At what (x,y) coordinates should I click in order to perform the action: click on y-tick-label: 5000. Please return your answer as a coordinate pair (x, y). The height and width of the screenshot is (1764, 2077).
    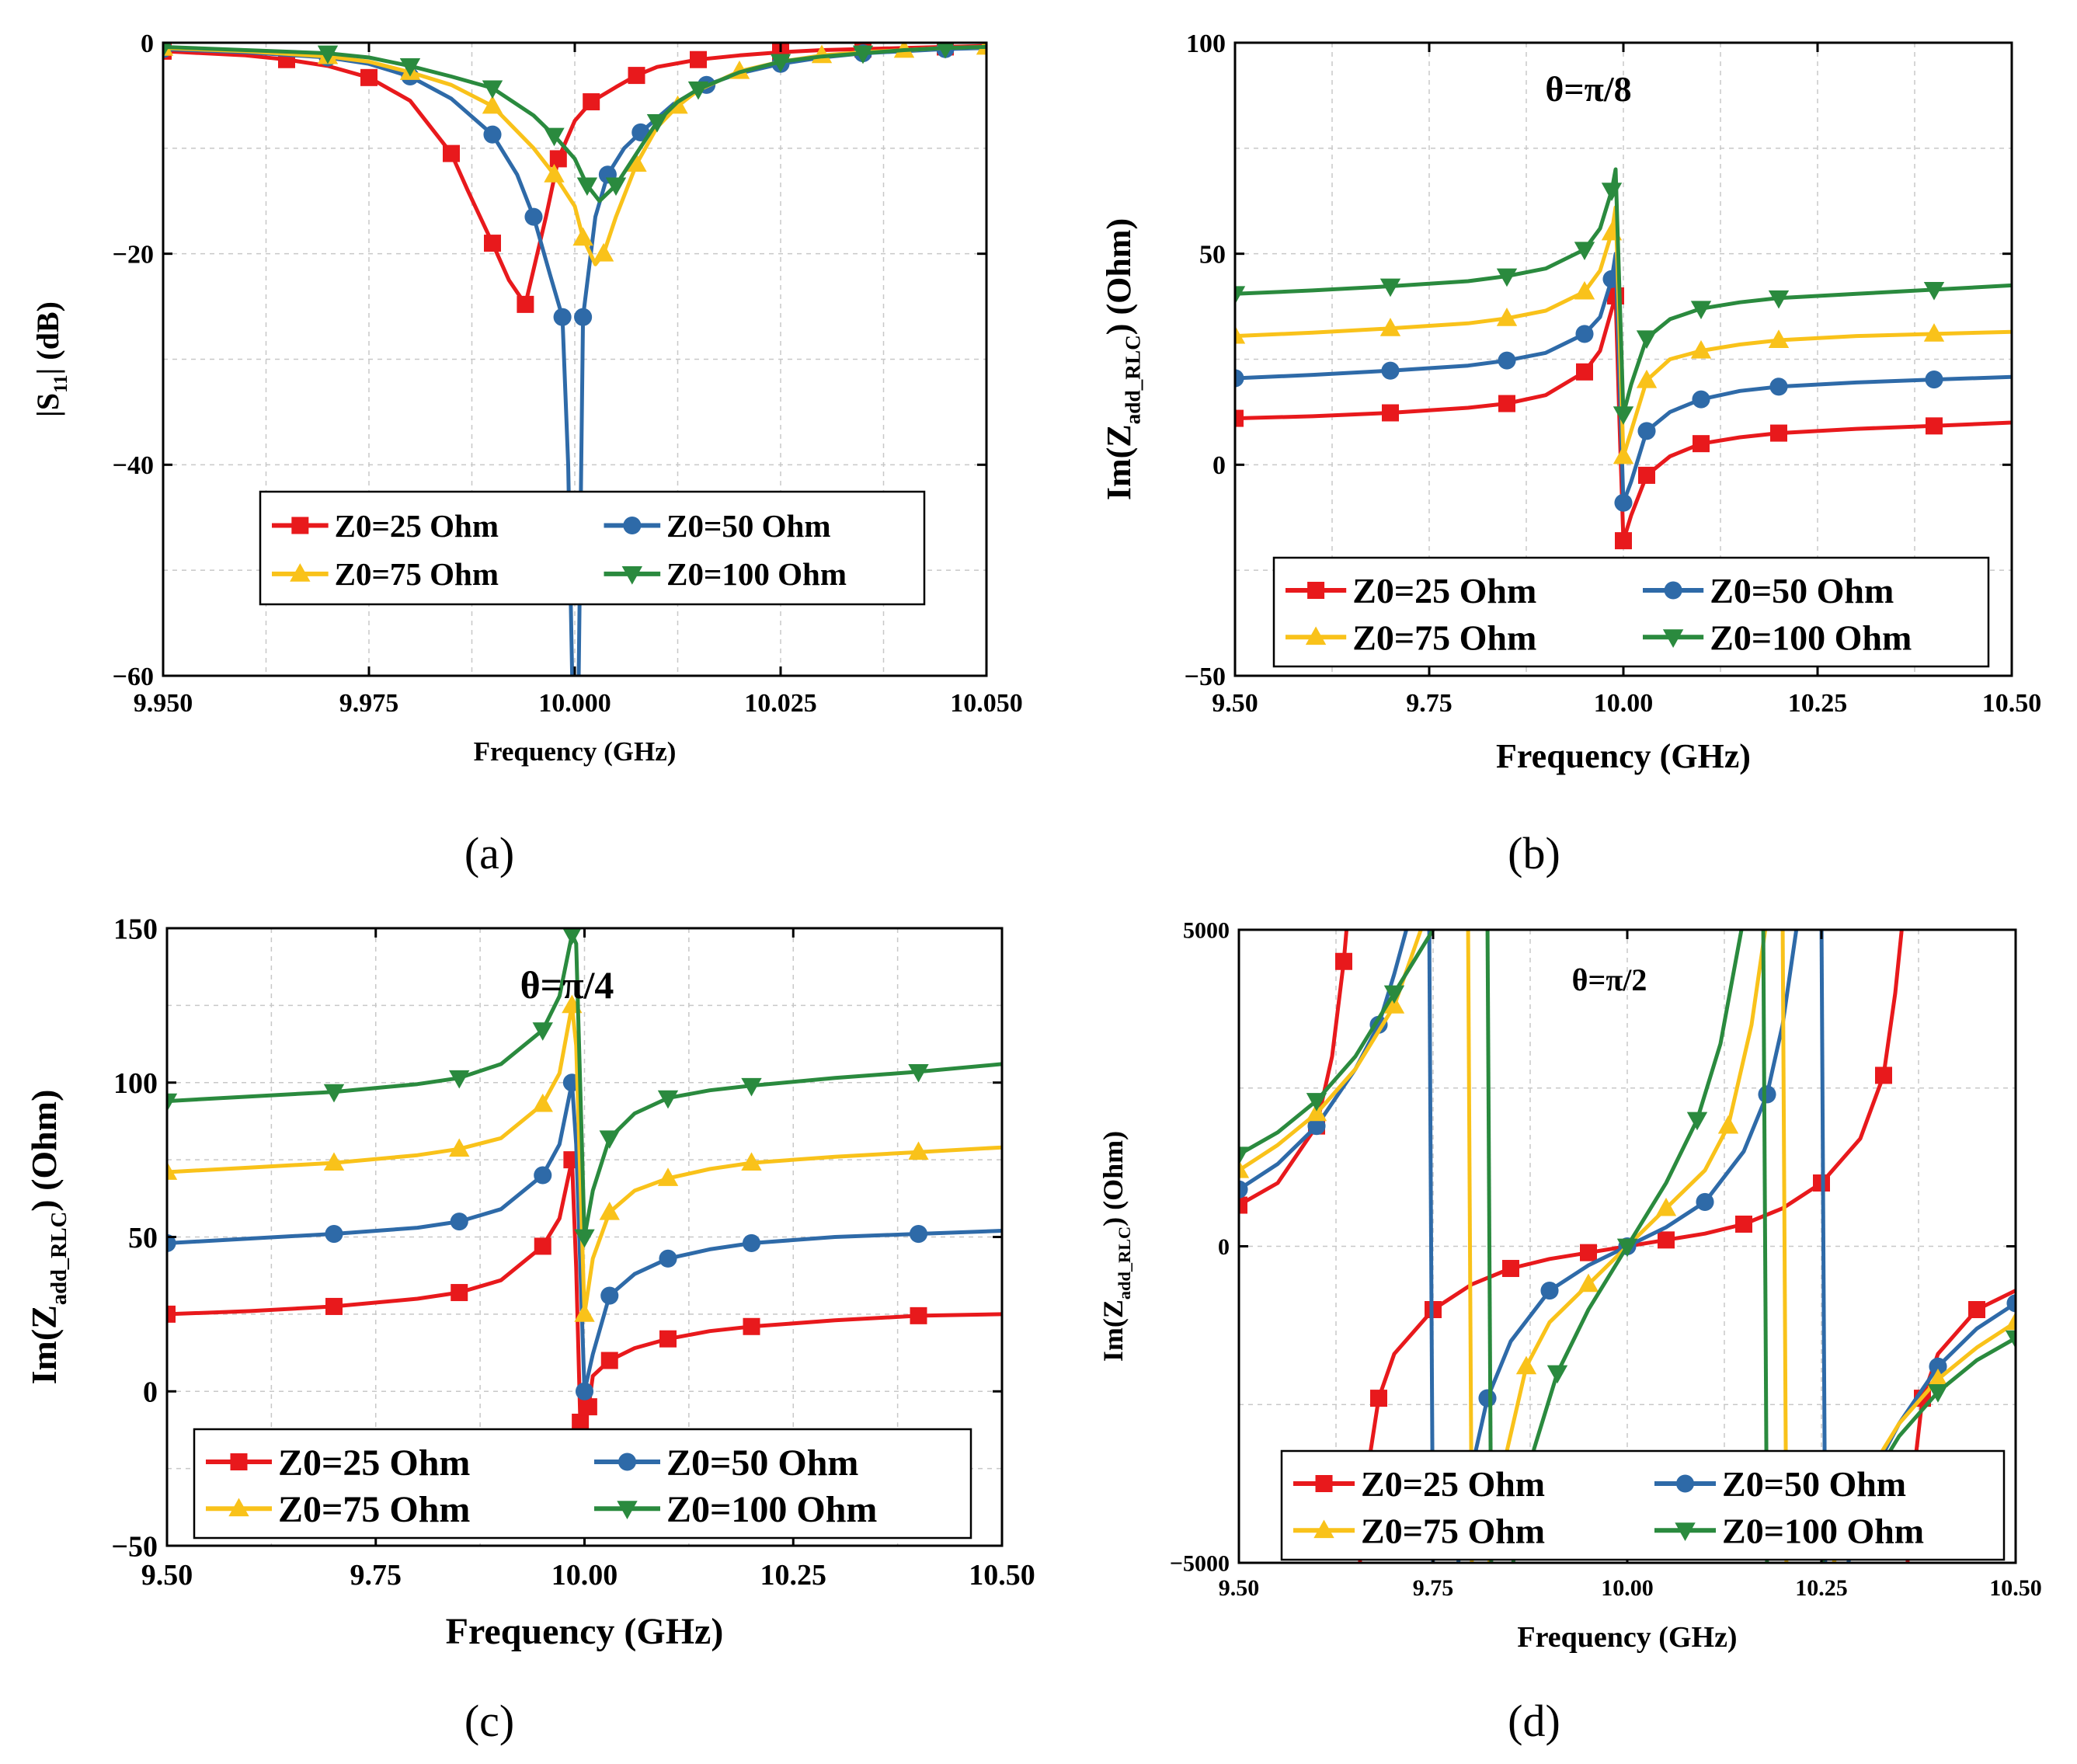
    Looking at the image, I should click on (1207, 931).